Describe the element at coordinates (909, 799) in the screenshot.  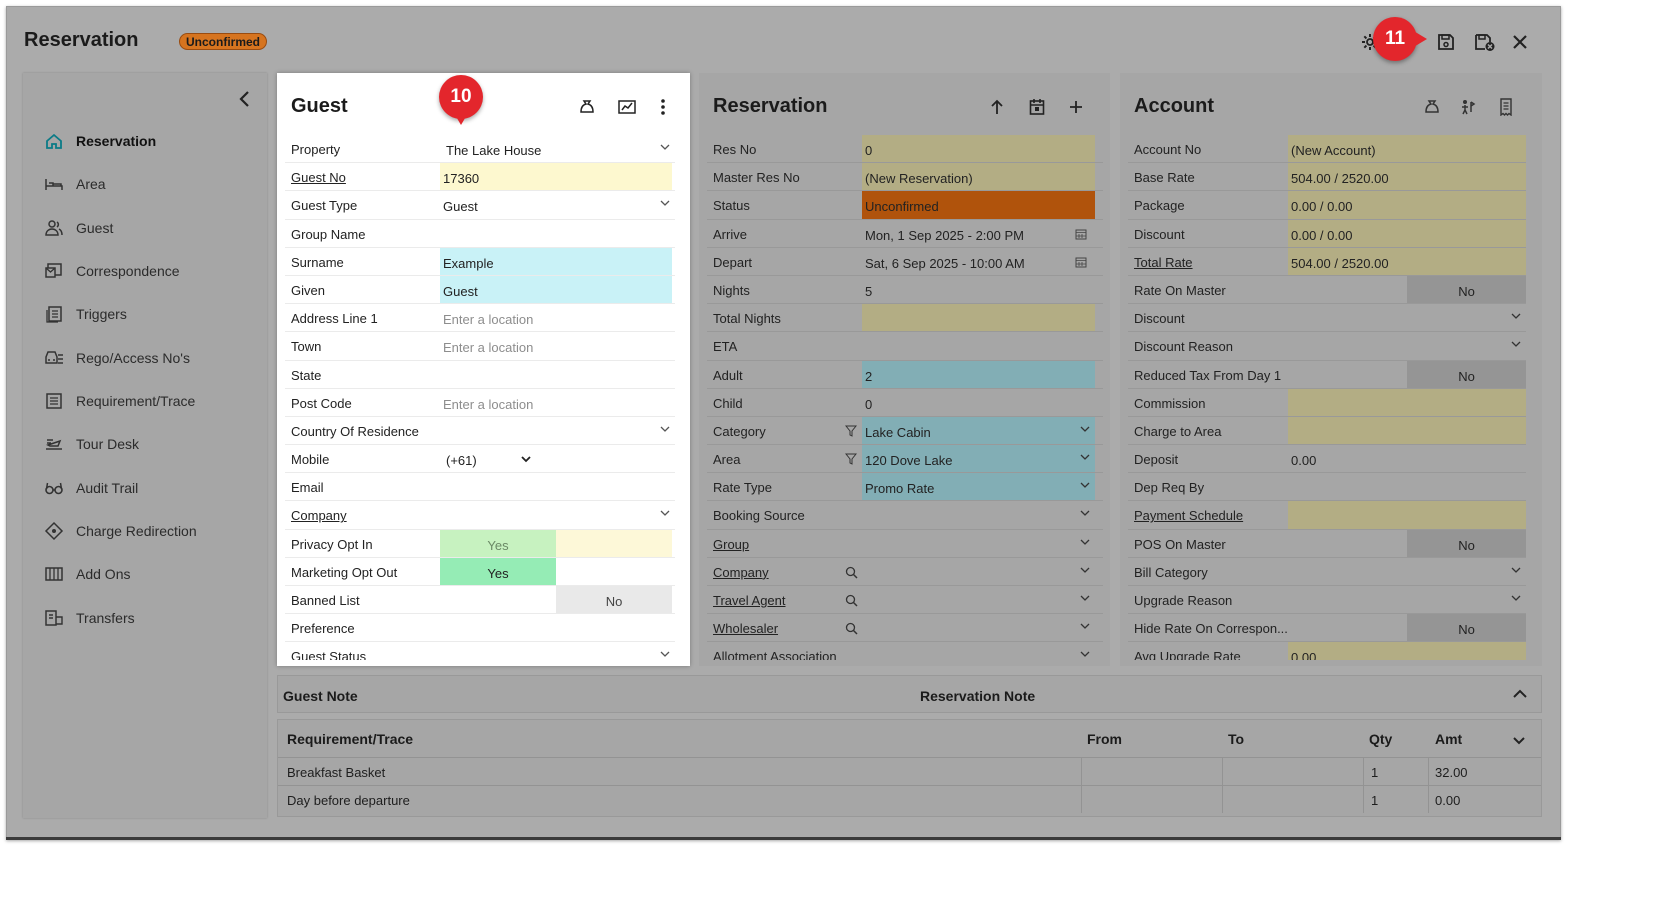
I see `table-row: Day before departure 1 0.00` at that location.